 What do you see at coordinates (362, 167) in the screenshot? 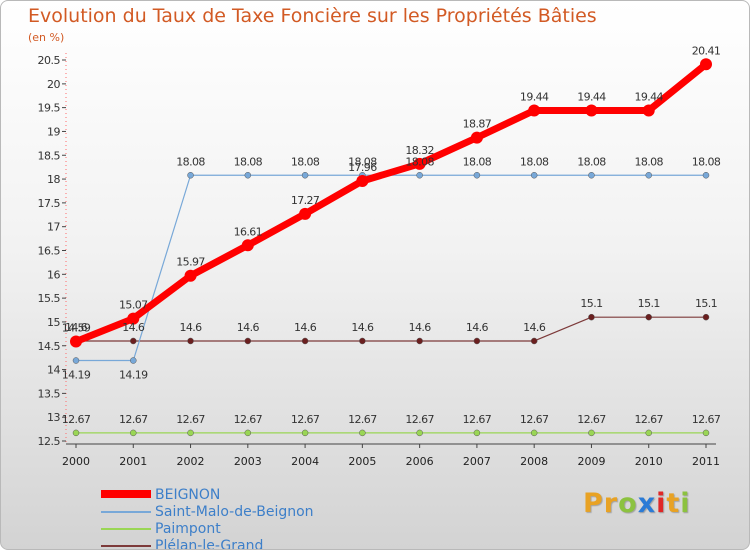
I see `data-label: 17.96` at bounding box center [362, 167].